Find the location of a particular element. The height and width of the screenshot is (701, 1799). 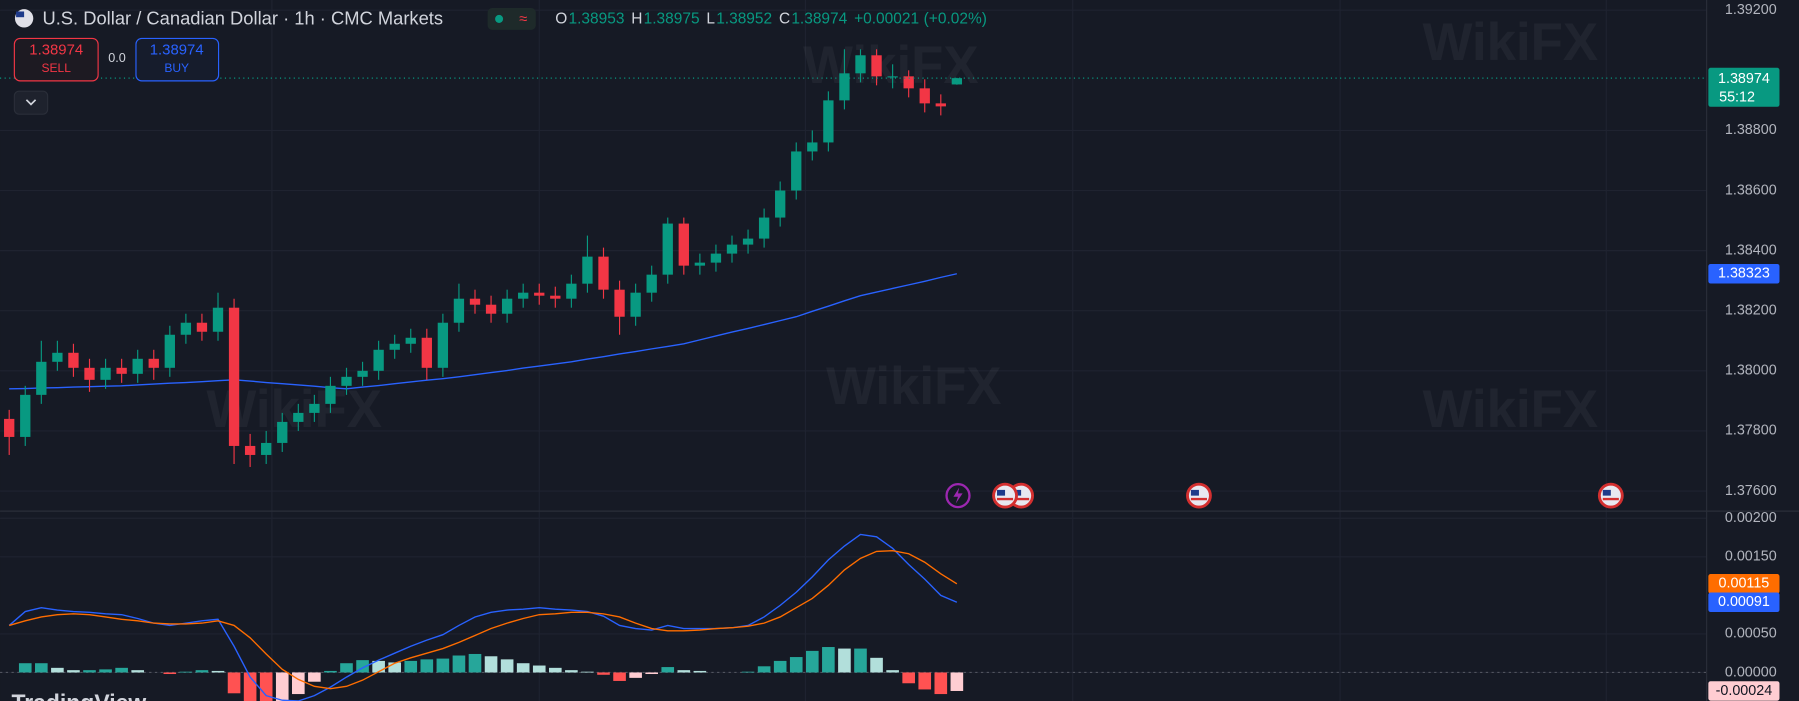

buy-button is located at coordinates (177, 59).